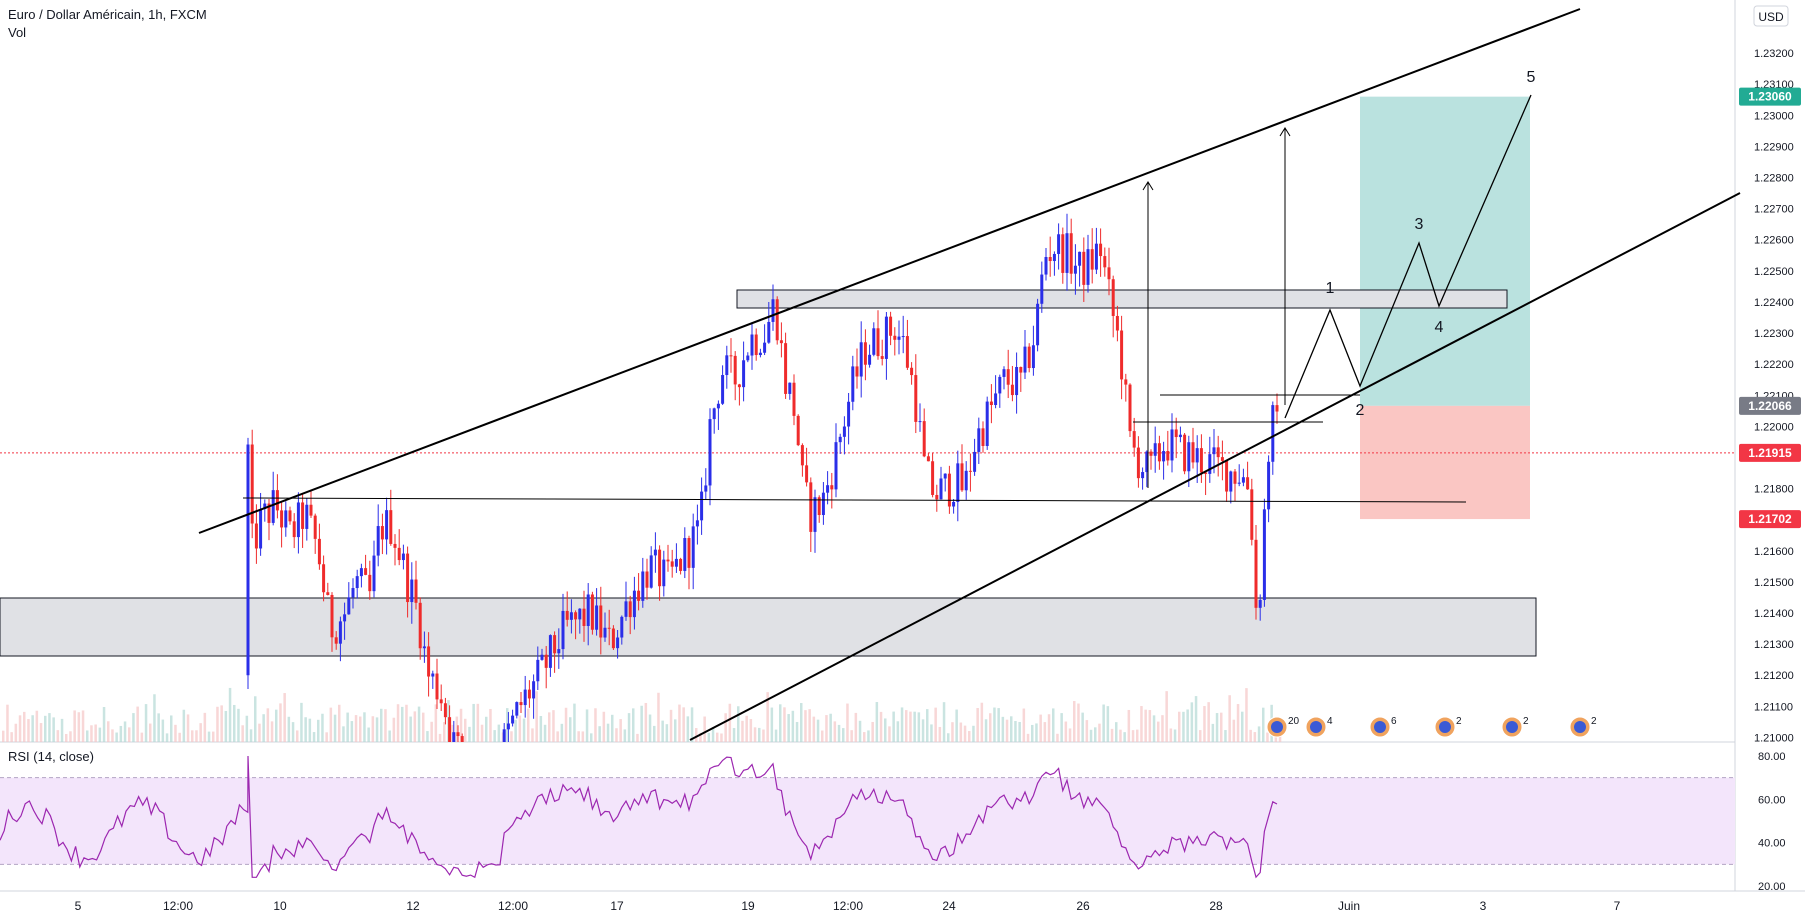 The width and height of the screenshot is (1805, 920). I want to click on economic-events: 20 4 6 2 2 2, so click(1431, 727).